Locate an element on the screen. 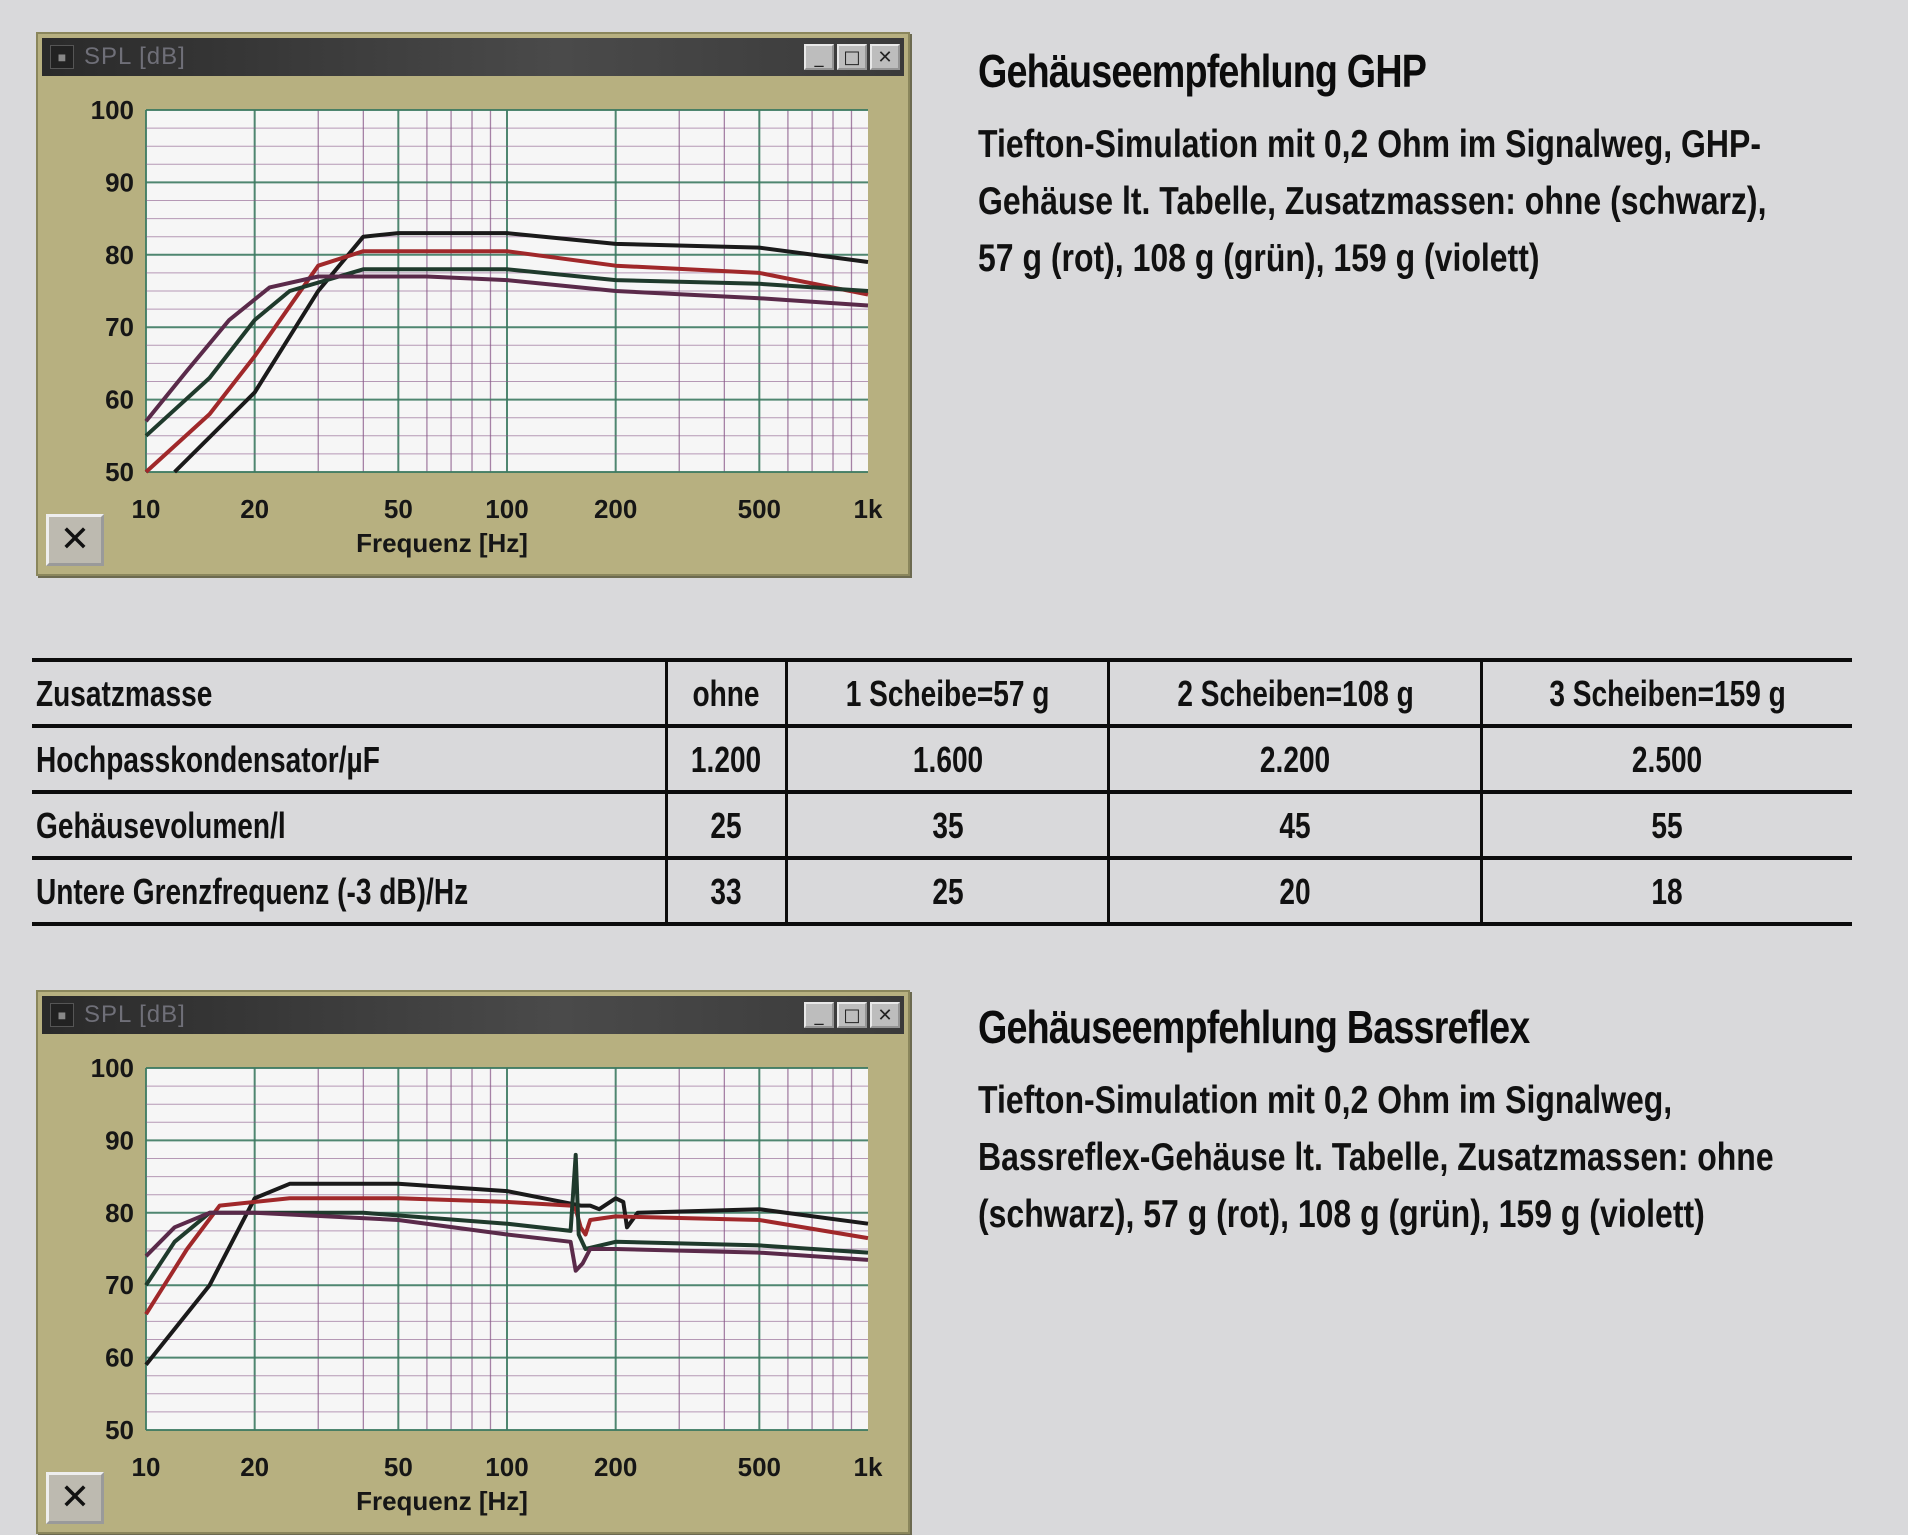 This screenshot has height=1535, width=1908. table-cell: 2.200 is located at coordinates (1295, 759).